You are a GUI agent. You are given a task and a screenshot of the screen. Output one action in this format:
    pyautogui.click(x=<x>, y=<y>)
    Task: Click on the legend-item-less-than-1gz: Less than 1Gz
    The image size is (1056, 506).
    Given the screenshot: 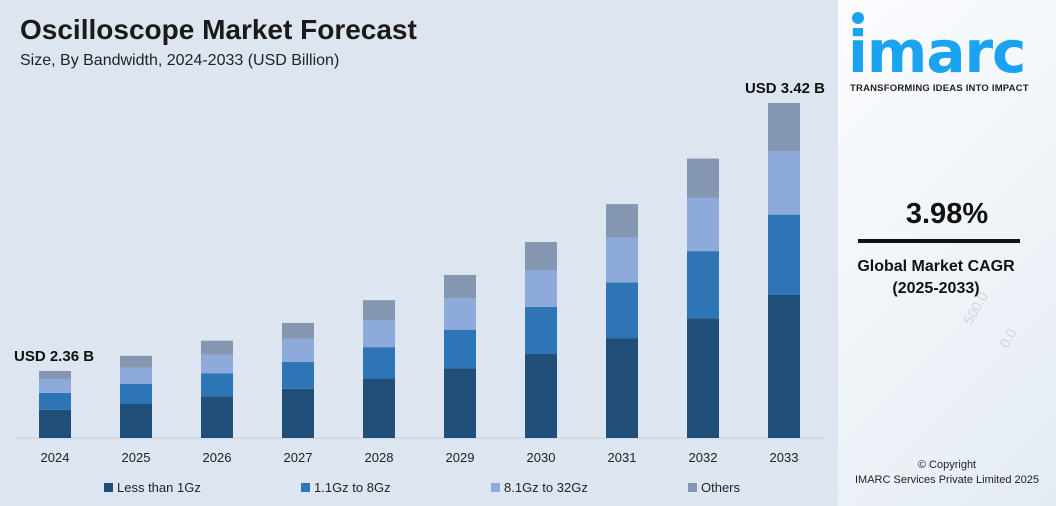 What is the action you would take?
    pyautogui.click(x=152, y=487)
    